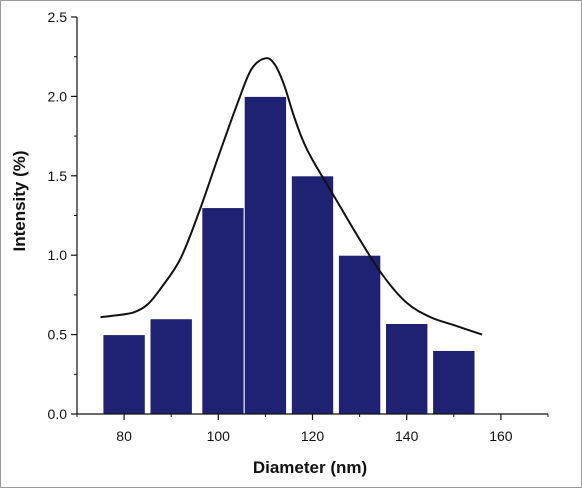 This screenshot has width=582, height=488. What do you see at coordinates (58, 335) in the screenshot?
I see `y-tick-label: 0.5` at bounding box center [58, 335].